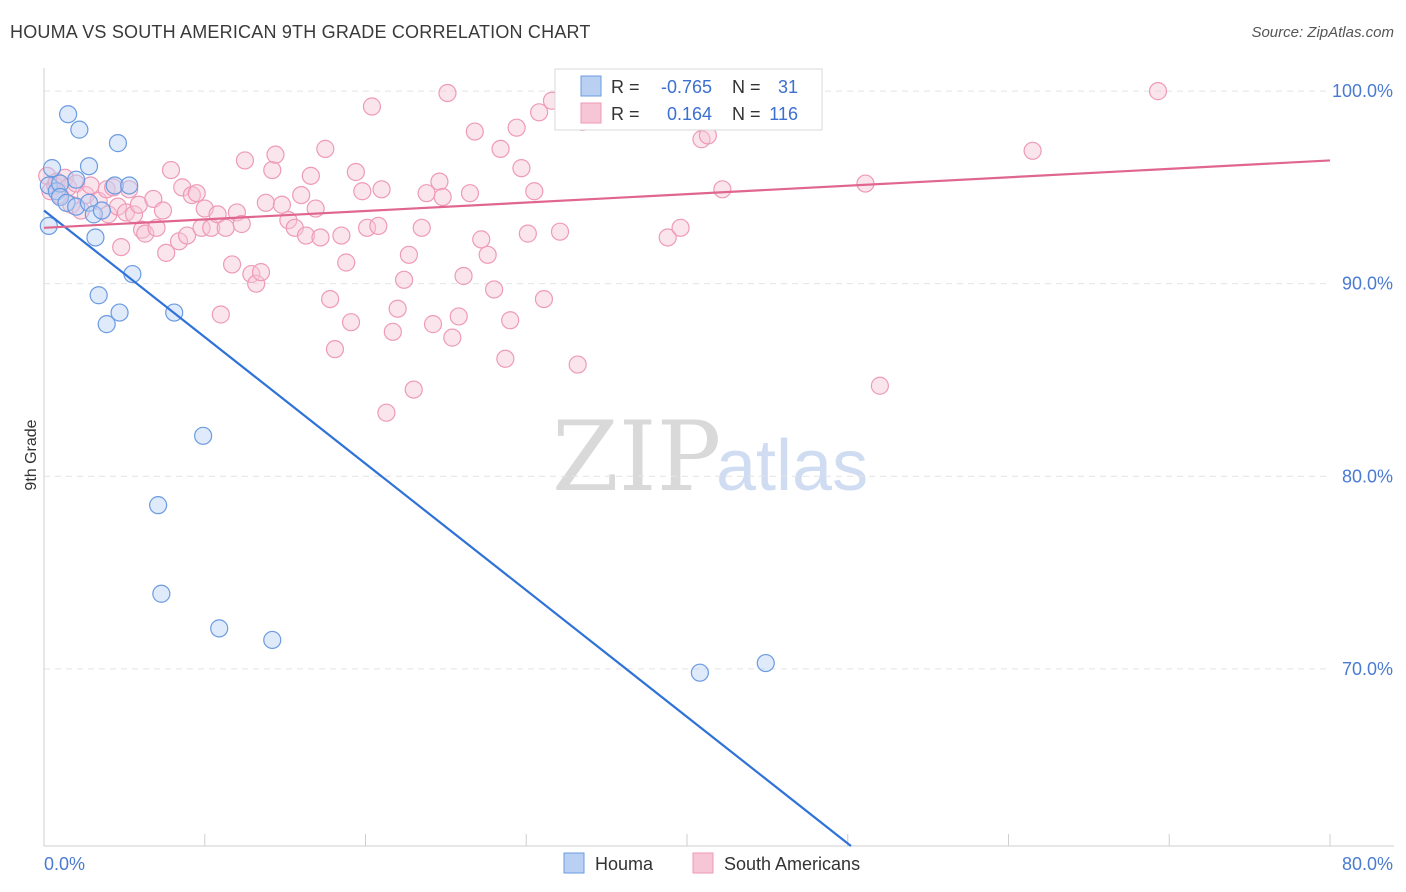  I want to click on y-tick-label: 80.0%, so click(1367, 476).